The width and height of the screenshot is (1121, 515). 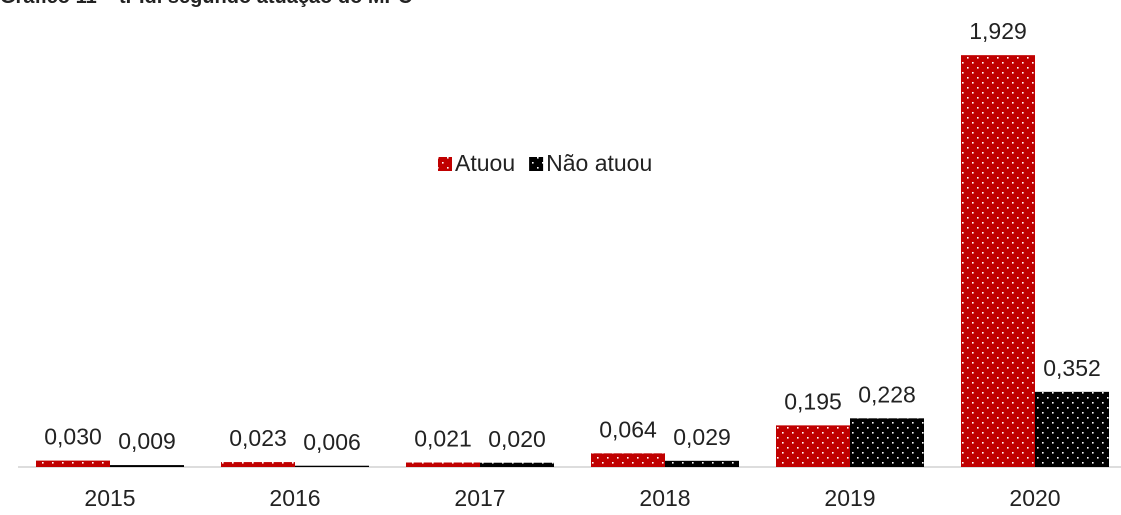 What do you see at coordinates (479, 498) in the screenshot?
I see `x-tick-label: 2017` at bounding box center [479, 498].